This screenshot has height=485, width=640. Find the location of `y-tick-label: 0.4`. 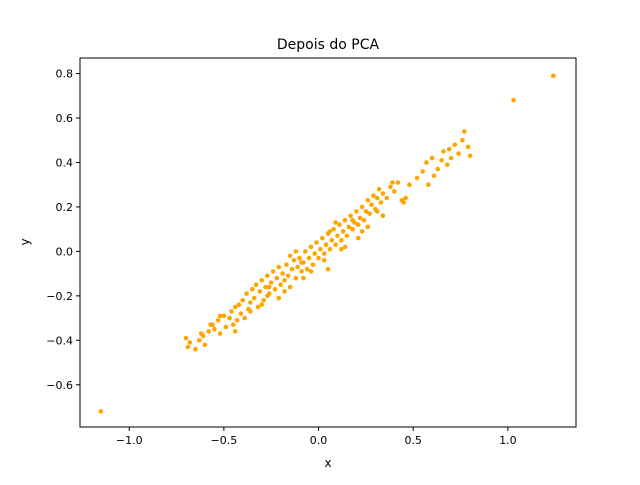

y-tick-label: 0.4 is located at coordinates (65, 162).